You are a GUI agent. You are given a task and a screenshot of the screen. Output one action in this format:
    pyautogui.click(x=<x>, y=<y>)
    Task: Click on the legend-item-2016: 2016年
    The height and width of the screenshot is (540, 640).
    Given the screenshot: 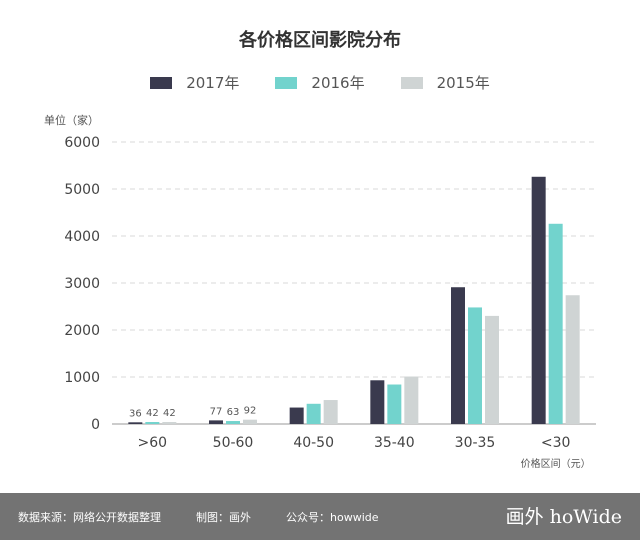 What is the action you would take?
    pyautogui.click(x=320, y=82)
    